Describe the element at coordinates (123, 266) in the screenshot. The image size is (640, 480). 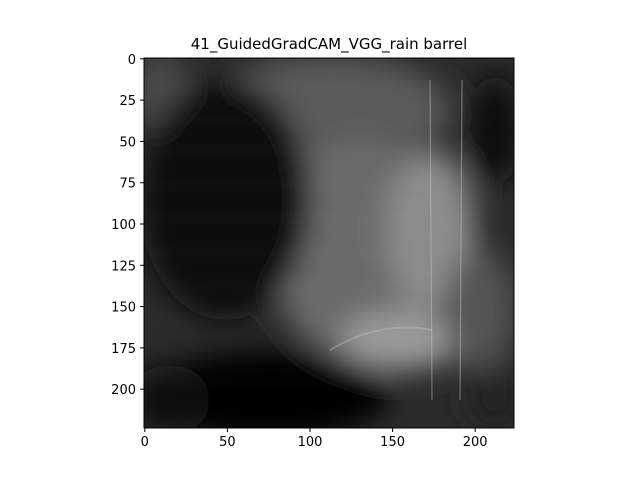
I see `y-tick-label-125: 125` at that location.